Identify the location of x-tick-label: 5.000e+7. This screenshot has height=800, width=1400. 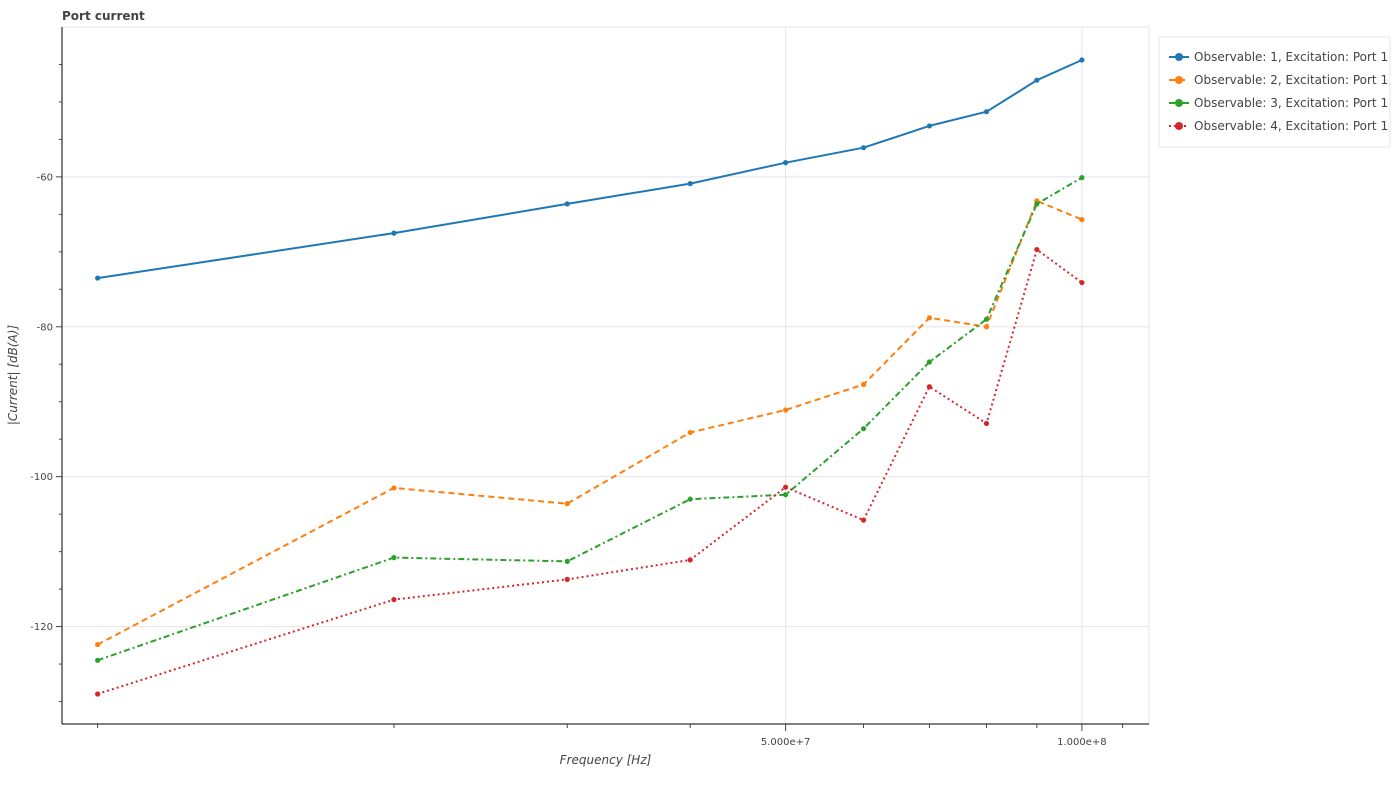
(786, 742).